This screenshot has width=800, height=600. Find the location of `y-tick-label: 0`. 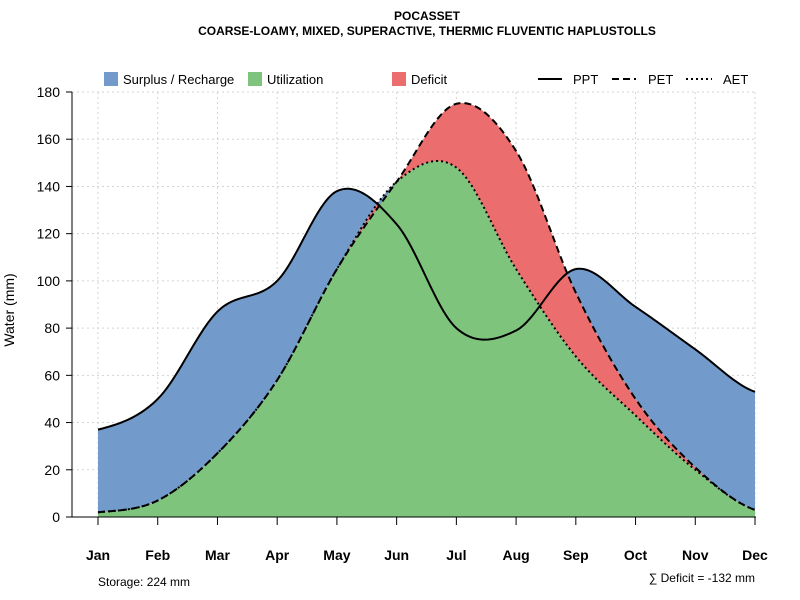

y-tick-label: 0 is located at coordinates (56, 517).